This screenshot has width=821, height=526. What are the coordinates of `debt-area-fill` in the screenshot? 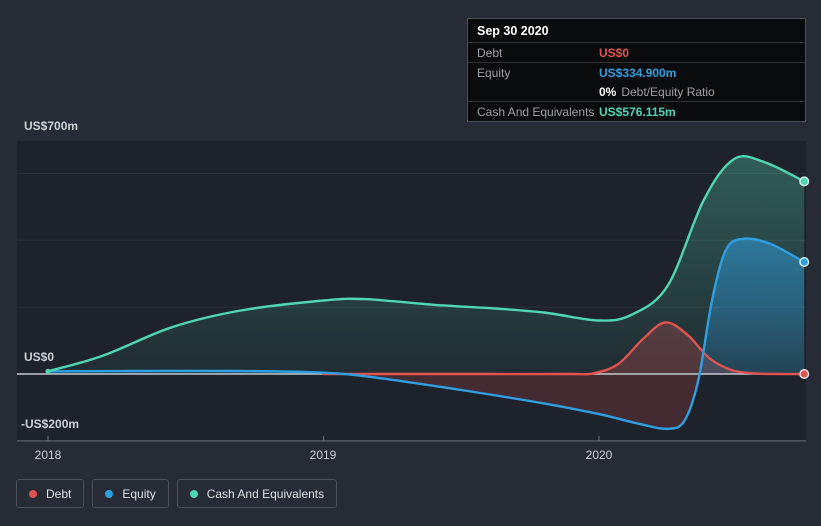 It's located at (564, 348).